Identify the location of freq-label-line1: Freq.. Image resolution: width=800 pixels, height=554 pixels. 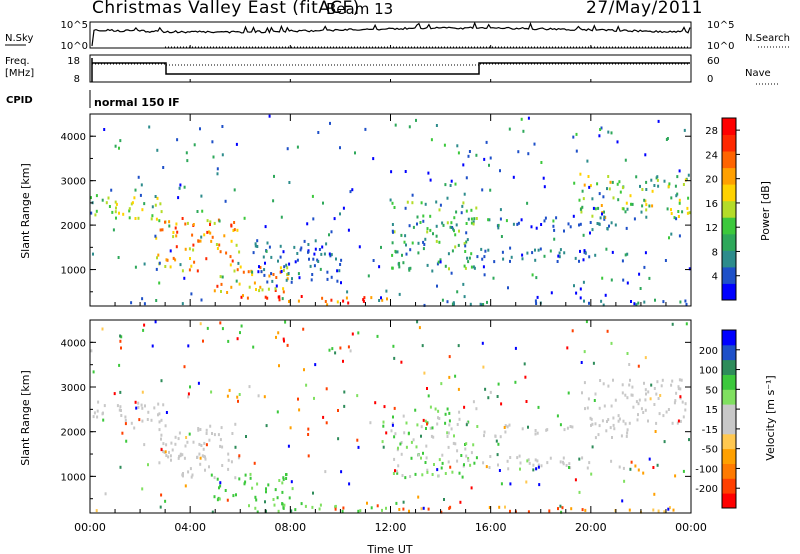
(17, 61).